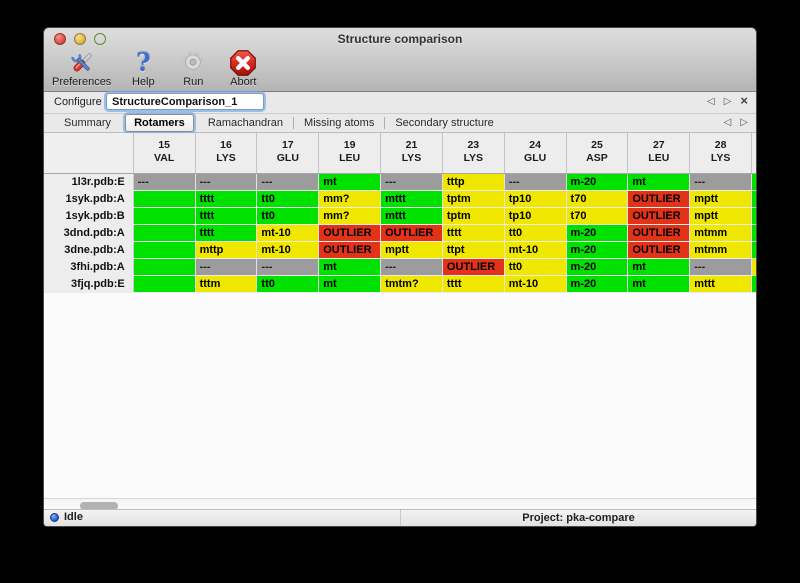 The width and height of the screenshot is (800, 583). Describe the element at coordinates (159, 123) in the screenshot. I see `tab-rotamers: Rotamers` at that location.